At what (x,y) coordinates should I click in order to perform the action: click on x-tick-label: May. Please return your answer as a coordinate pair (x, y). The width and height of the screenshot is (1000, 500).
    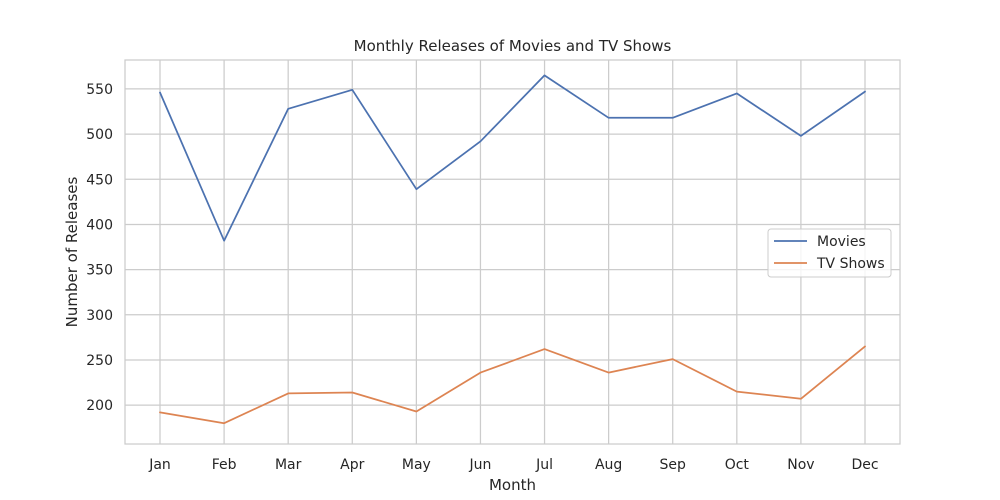
    Looking at the image, I should click on (416, 465).